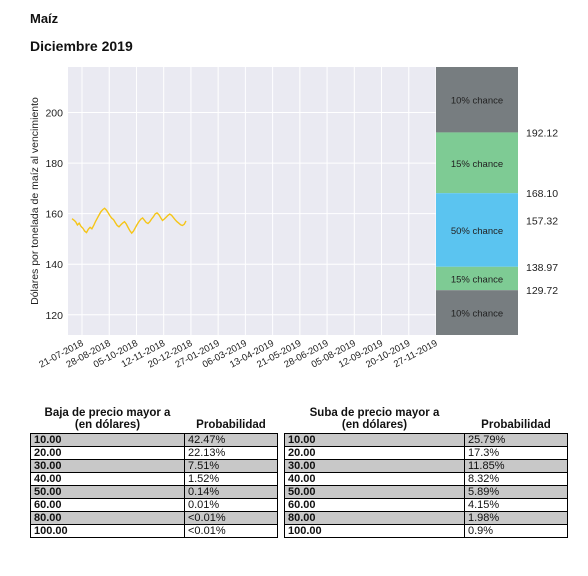 This screenshot has width=588, height=576. I want to click on rise-probability: 11.85%, so click(516, 466).